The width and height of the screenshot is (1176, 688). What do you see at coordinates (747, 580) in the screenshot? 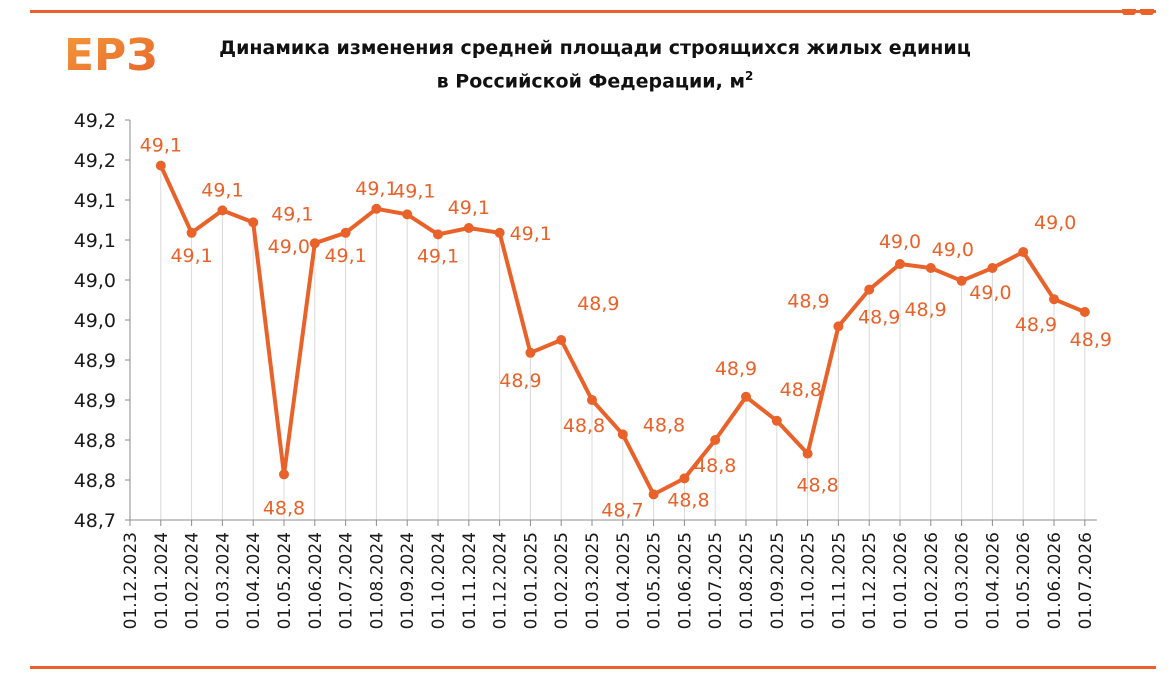
I see `x-tick-label: 01.08.2025` at bounding box center [747, 580].